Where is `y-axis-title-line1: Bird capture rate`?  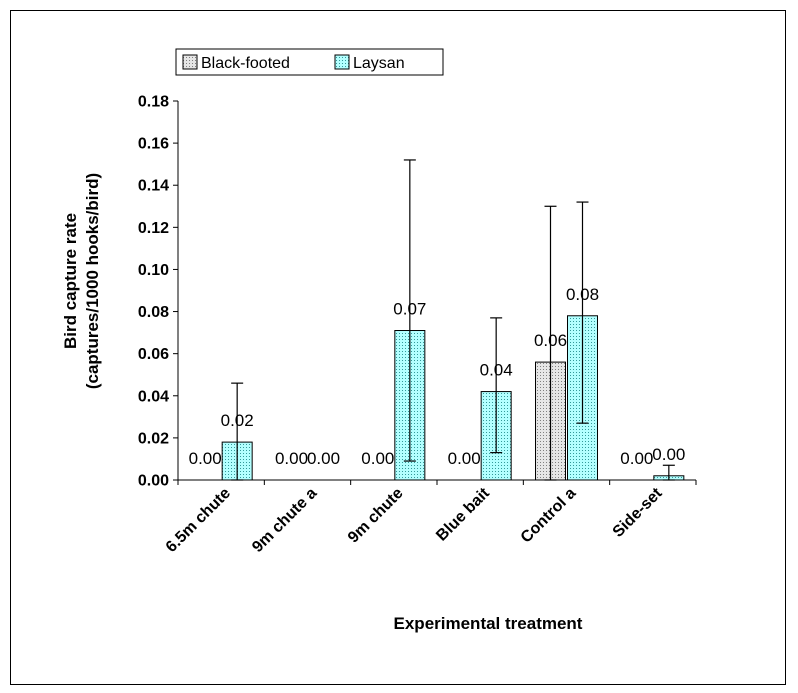 y-axis-title-line1: Bird capture rate is located at coordinates (70, 281).